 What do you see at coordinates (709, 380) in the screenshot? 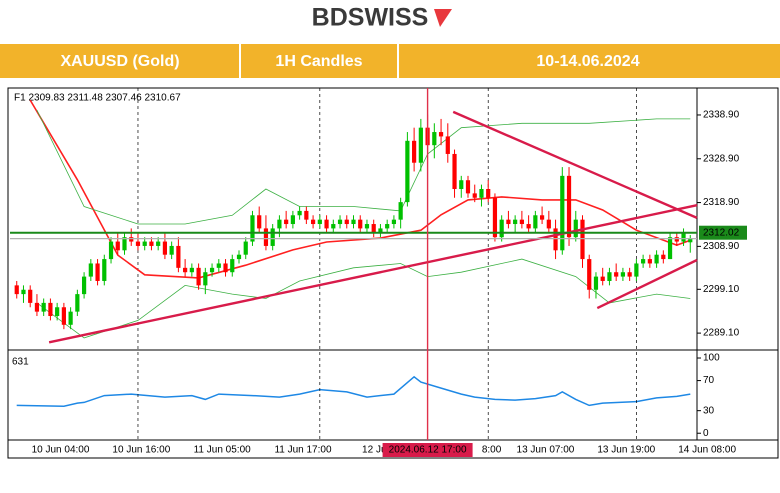
I see `y-tick-label: 70` at bounding box center [709, 380].